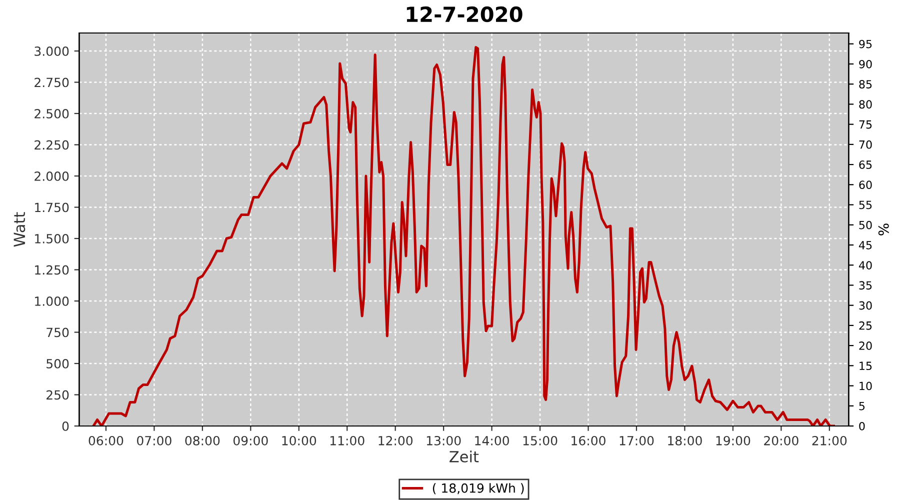 The width and height of the screenshot is (900, 500). What do you see at coordinates (52, 207) in the screenshot?
I see `y-tick-label: 1.750` at bounding box center [52, 207].